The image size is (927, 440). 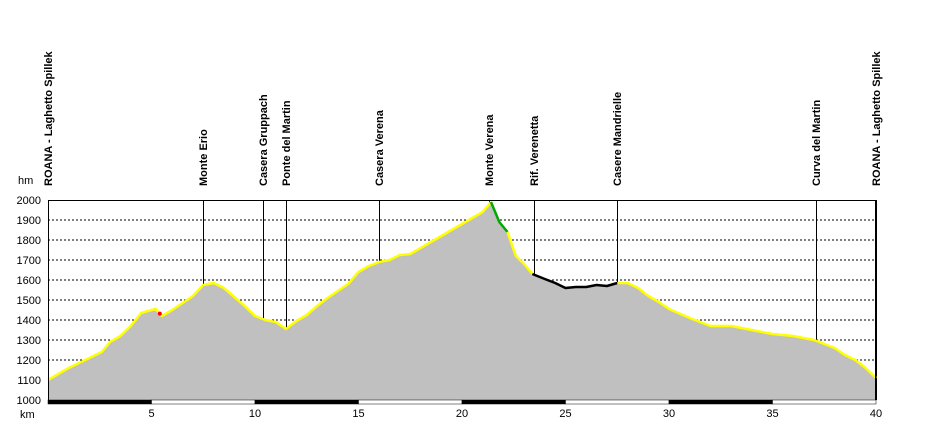 What do you see at coordinates (358, 414) in the screenshot?
I see `x-tick-label: 15` at bounding box center [358, 414].